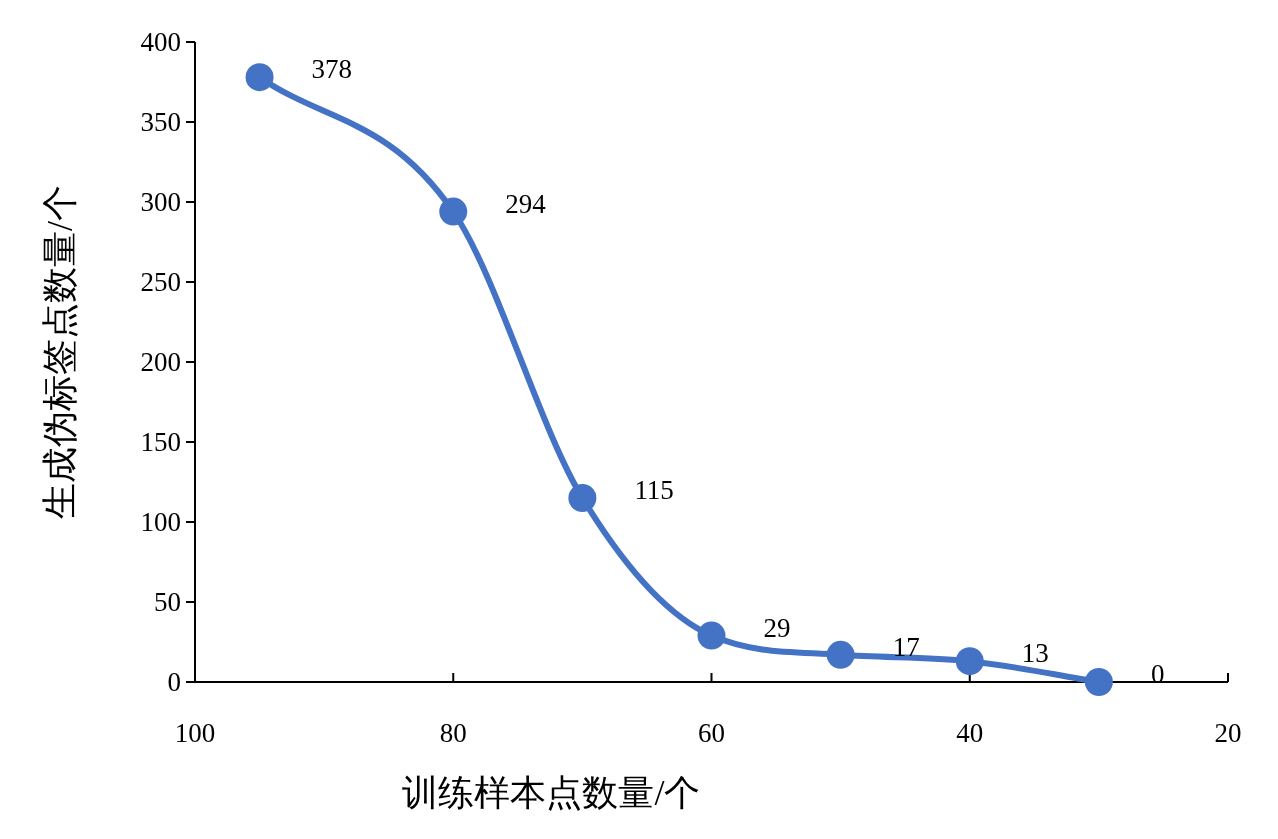  What do you see at coordinates (1035, 653) in the screenshot?
I see `data-label: 13` at bounding box center [1035, 653].